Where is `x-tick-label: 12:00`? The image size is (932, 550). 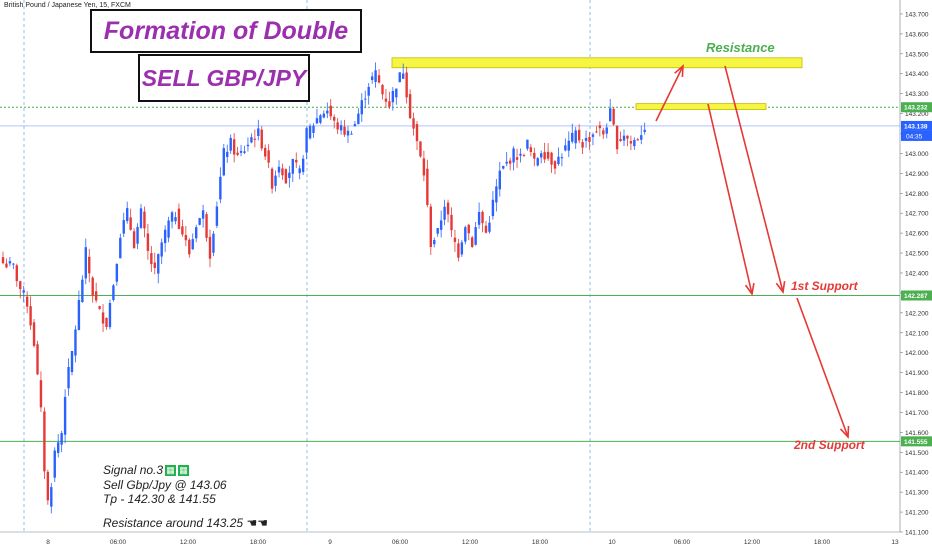 x-tick-label: 12:00 is located at coordinates (470, 542).